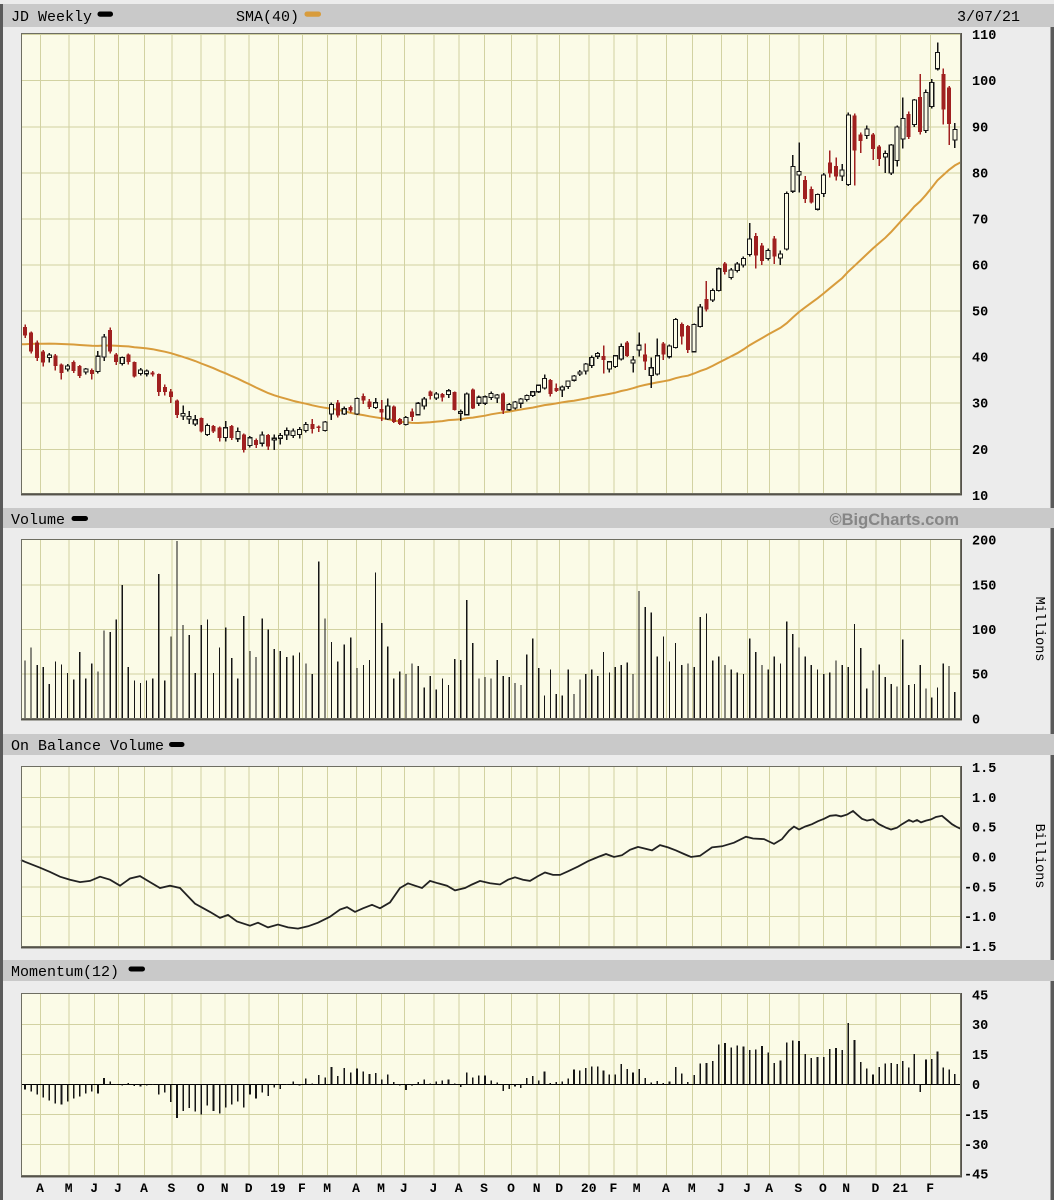 This screenshot has height=1200, width=1054. What do you see at coordinates (267, 17) in the screenshot?
I see `svg-text: SMA(40)` at bounding box center [267, 17].